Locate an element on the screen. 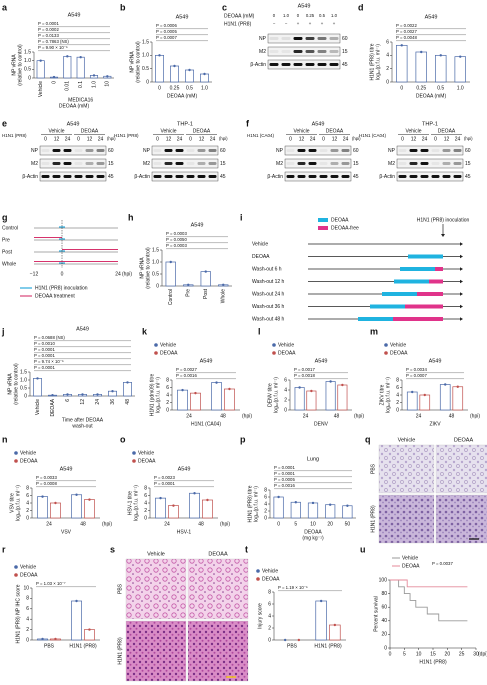 This screenshot has width=487, height=685. p-value: P = 0.0034 is located at coordinates (416, 369).